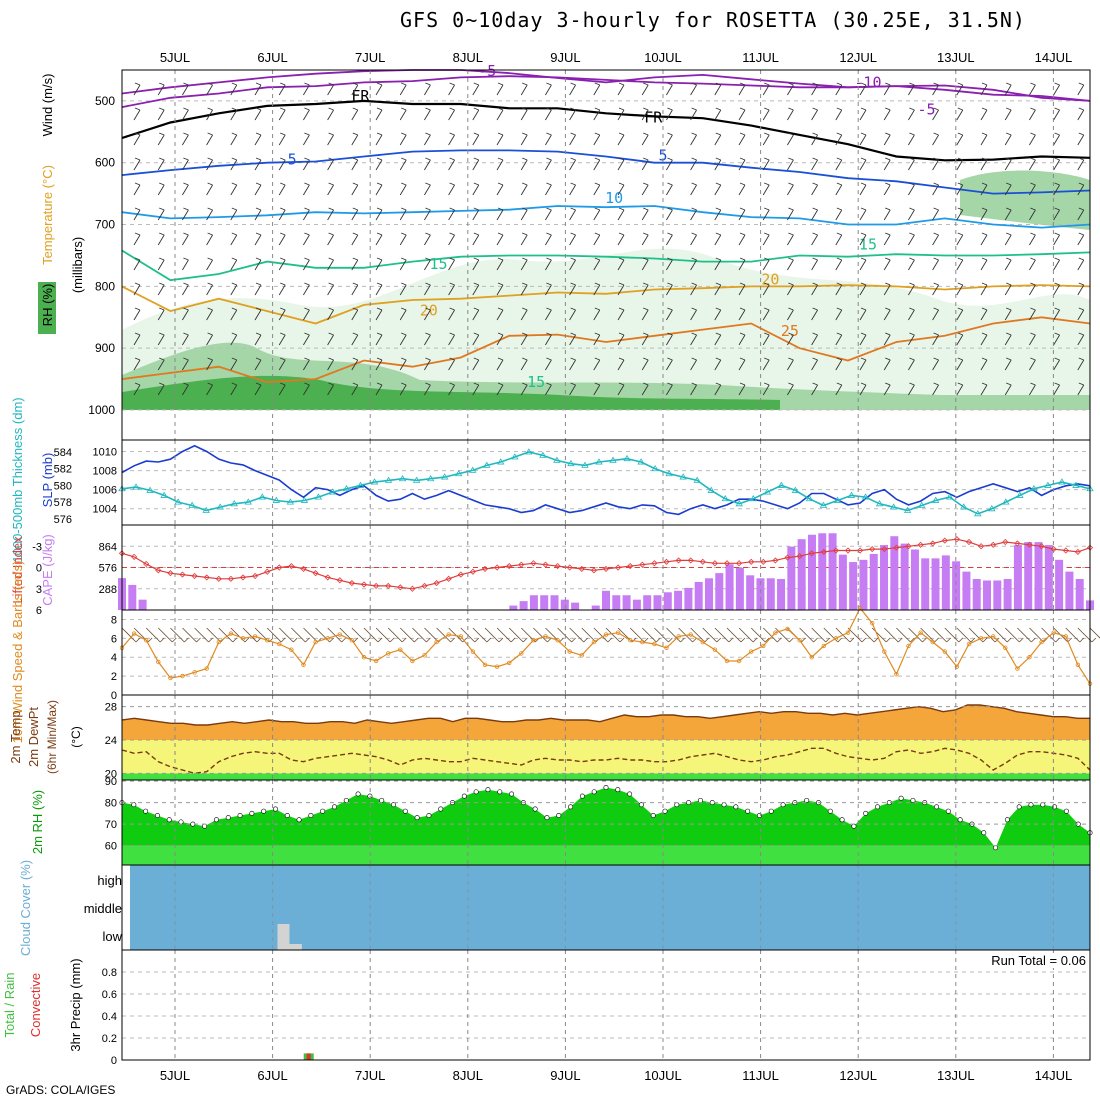 This screenshot has width=1100, height=1100. Describe the element at coordinates (956, 1075) in the screenshot. I see `day-label-bottom: 13JUL` at that location.